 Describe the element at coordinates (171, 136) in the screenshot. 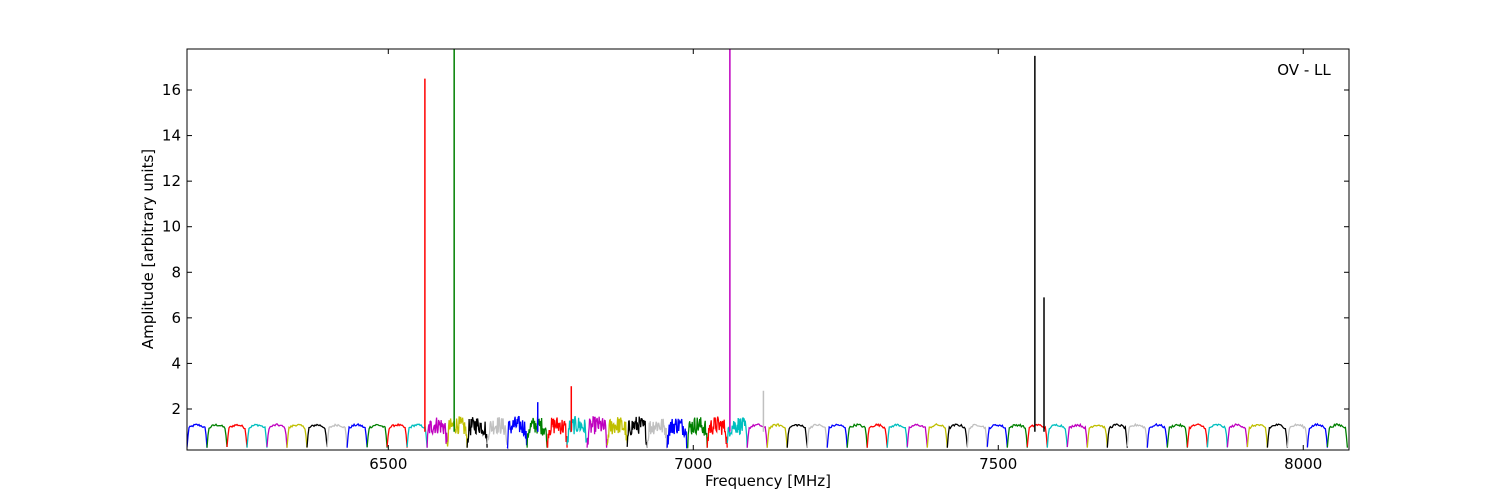

I see `y-tick-label: 14` at that location.